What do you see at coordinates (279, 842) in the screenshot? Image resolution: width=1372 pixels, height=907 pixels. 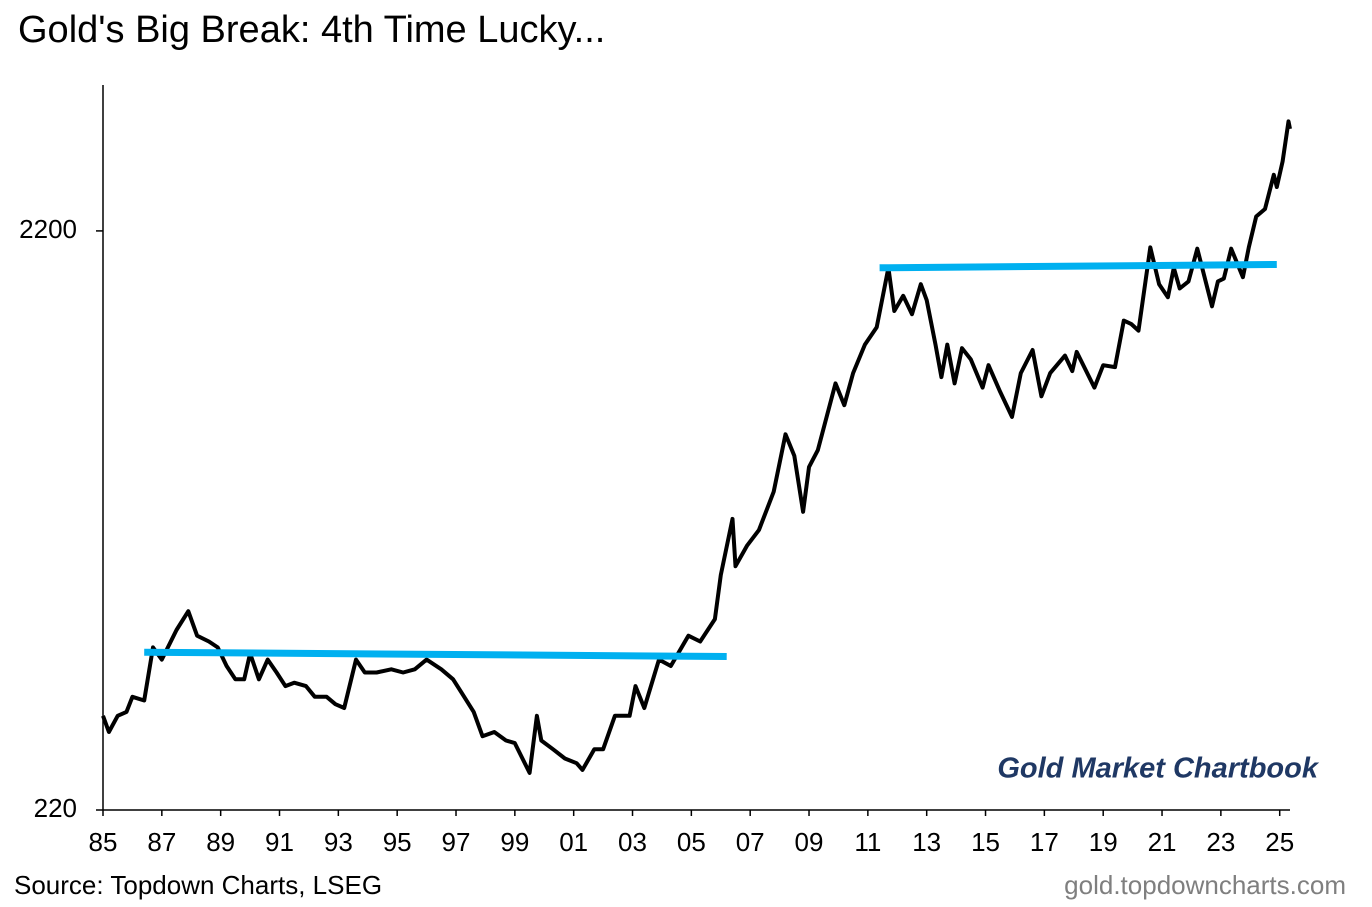 I see `x-tick-label: 91` at bounding box center [279, 842].